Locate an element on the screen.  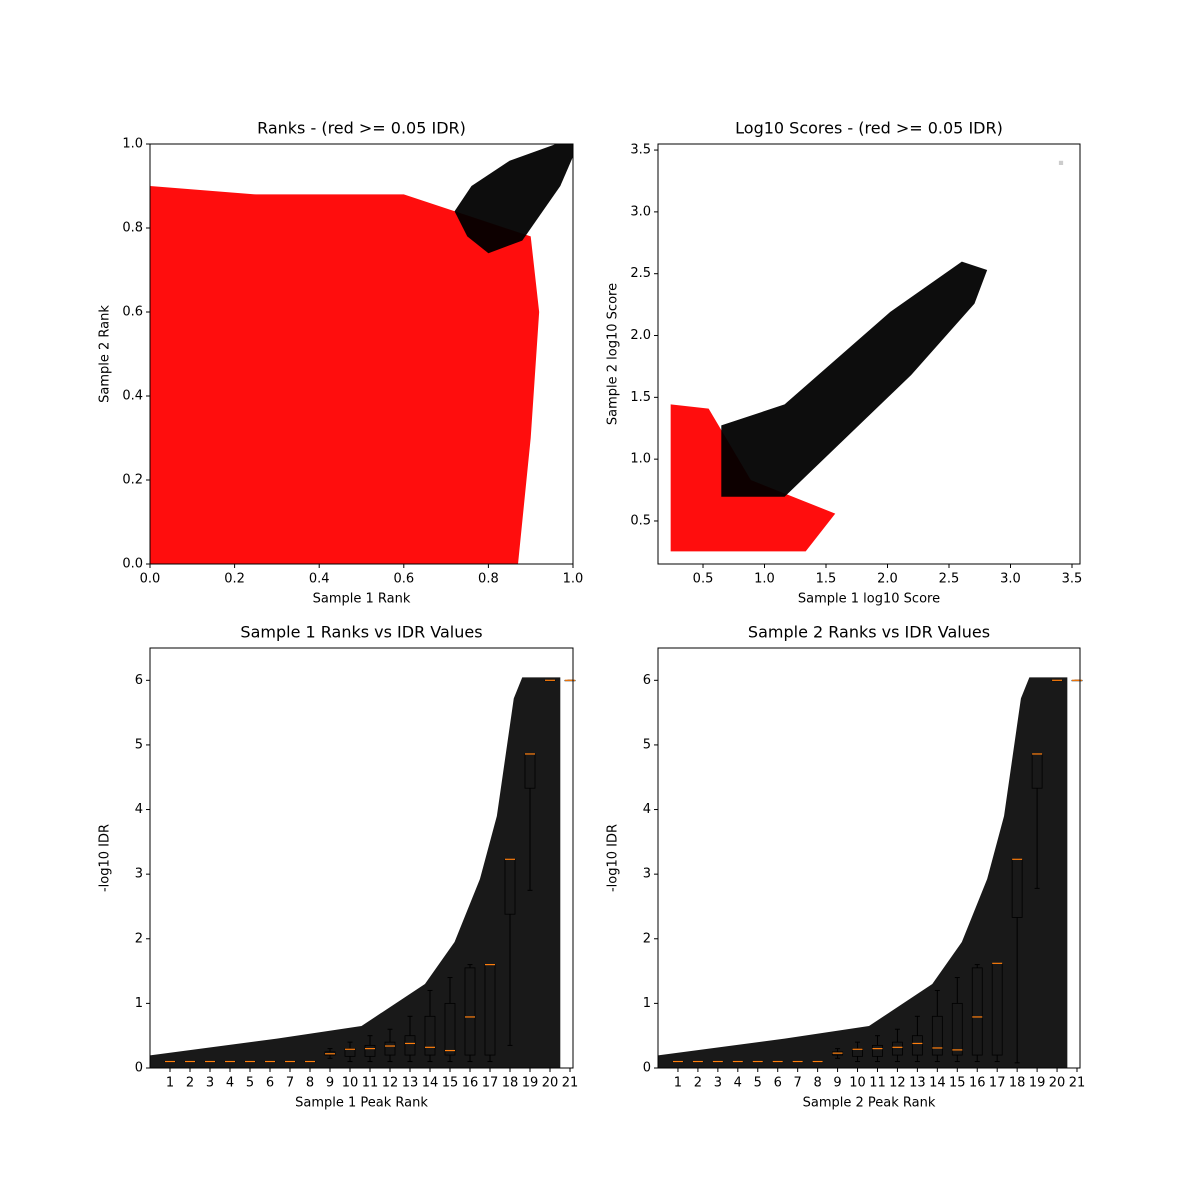
x-tick-label: 7 is located at coordinates (798, 1083).